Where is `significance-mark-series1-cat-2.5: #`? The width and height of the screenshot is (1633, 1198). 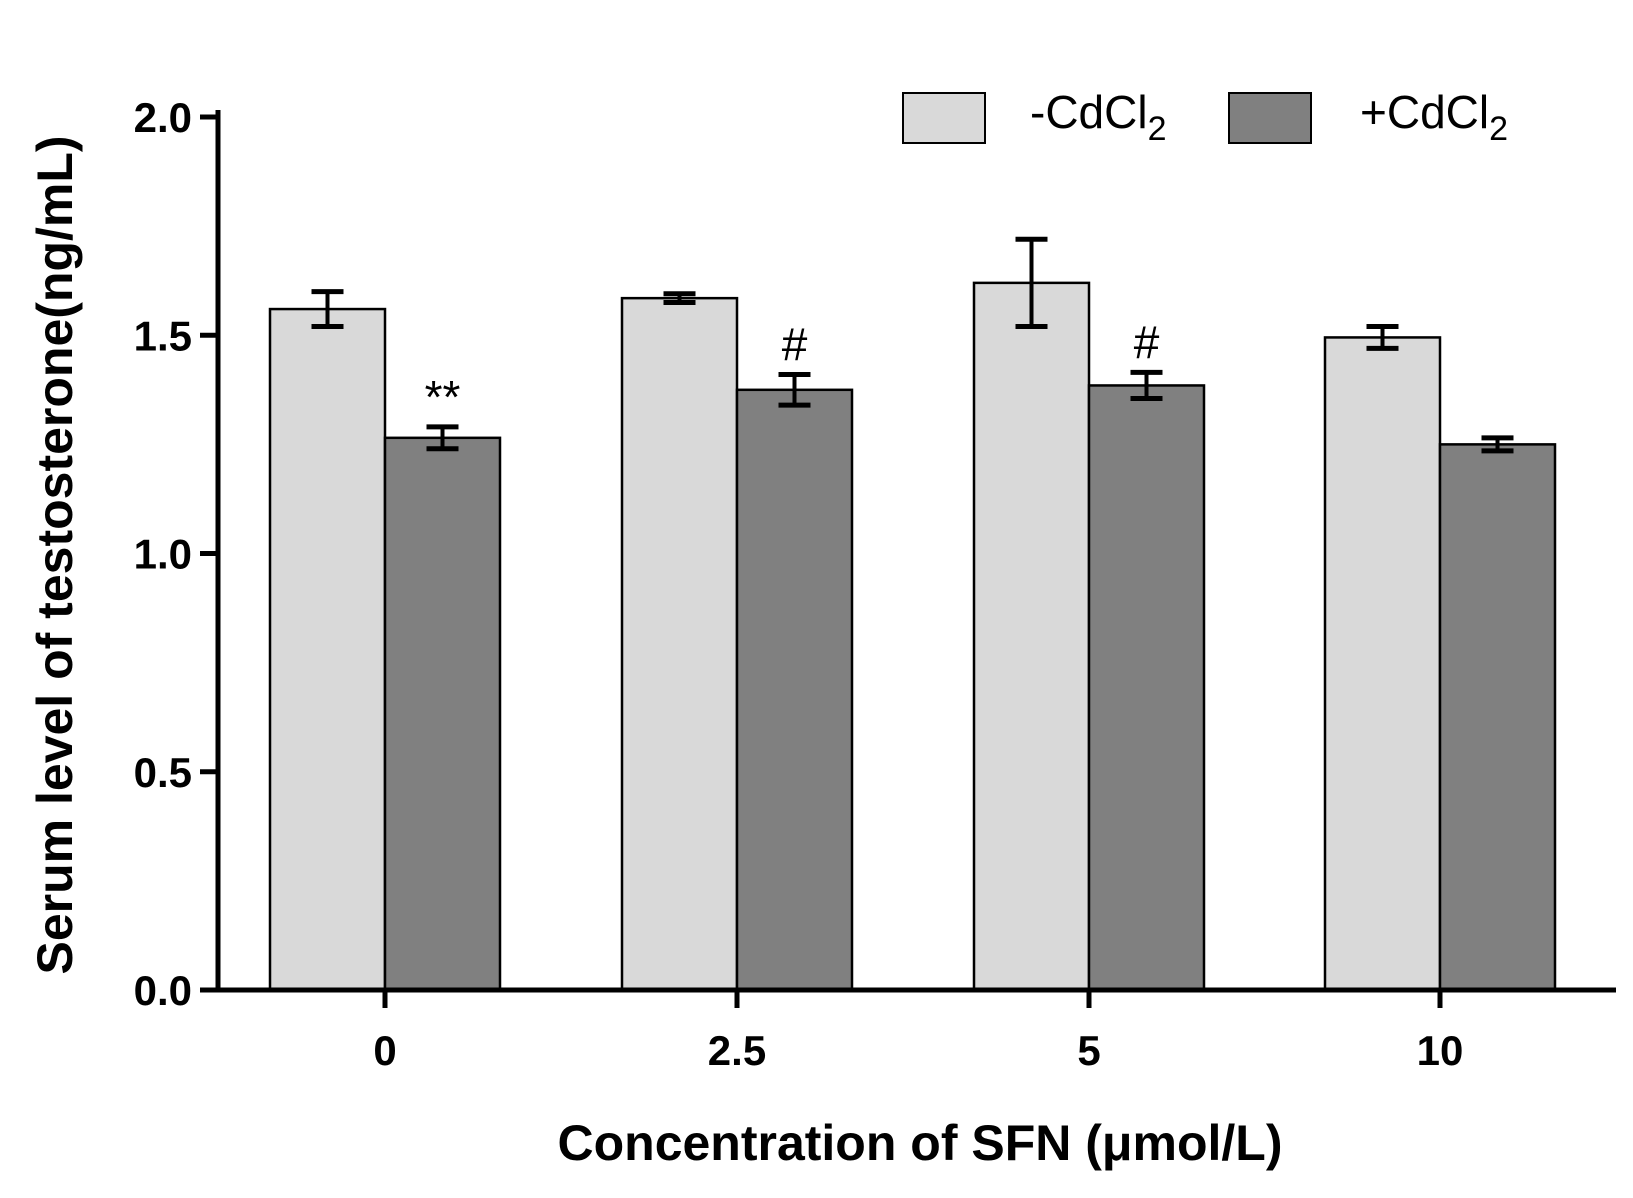 significance-mark-series1-cat-2.5: # is located at coordinates (795, 345).